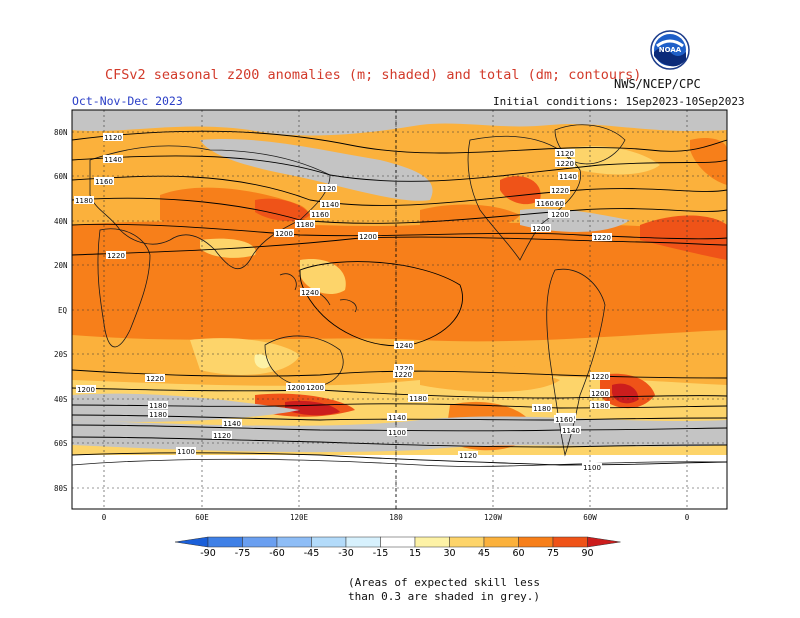  What do you see at coordinates (399, 231) in the screenshot?
I see `contour-1200-north` at bounding box center [399, 231].